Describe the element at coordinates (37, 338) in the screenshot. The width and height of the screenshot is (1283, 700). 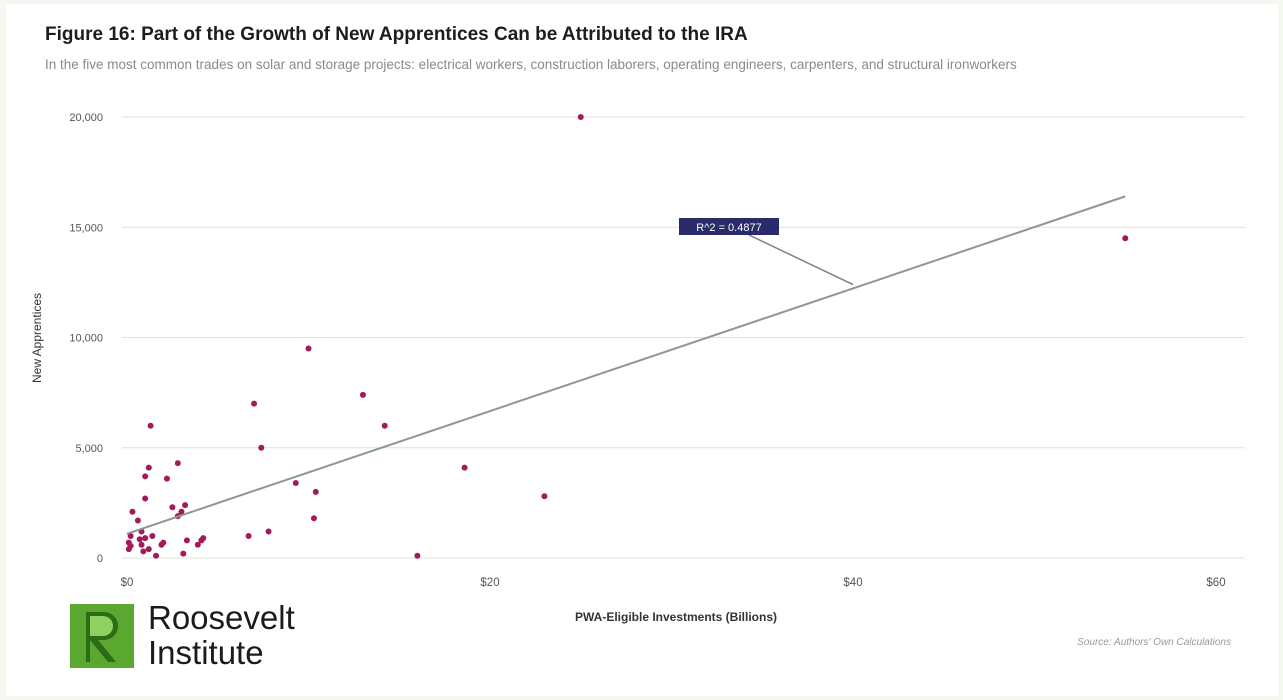
I see `y-axis-label: New Apprentices` at that location.